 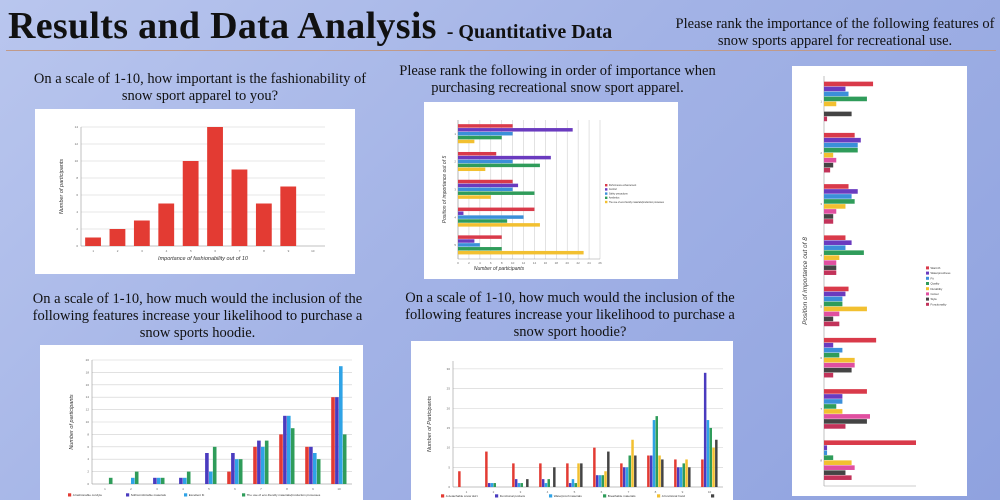 I want to click on x-tick-label: 4, so click(x=183, y=489).